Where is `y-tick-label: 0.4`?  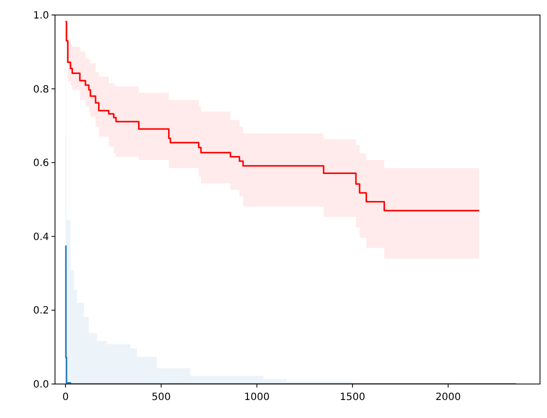 y-tick-label: 0.4 is located at coordinates (41, 237).